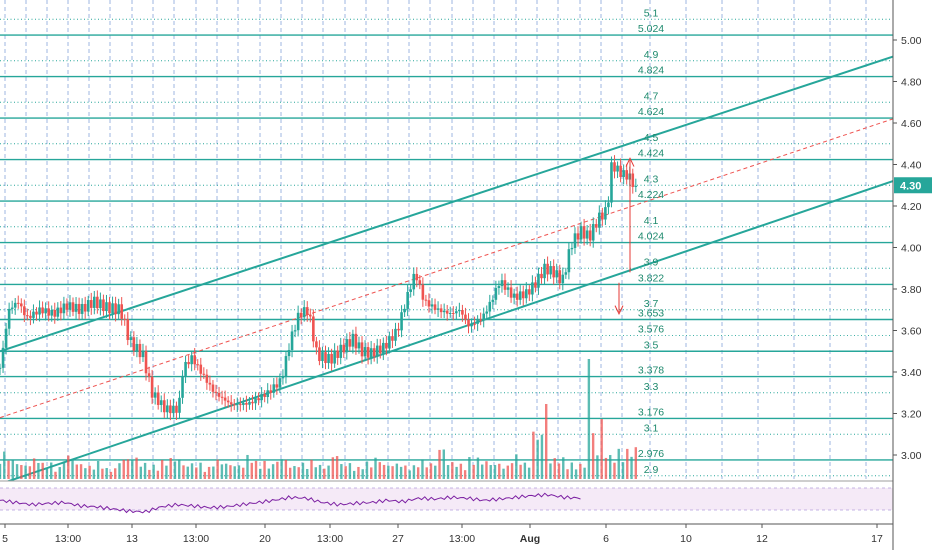 This screenshot has height=550, width=932. Describe the element at coordinates (651, 371) in the screenshot. I see `fib-level-label: 3.378` at that location.